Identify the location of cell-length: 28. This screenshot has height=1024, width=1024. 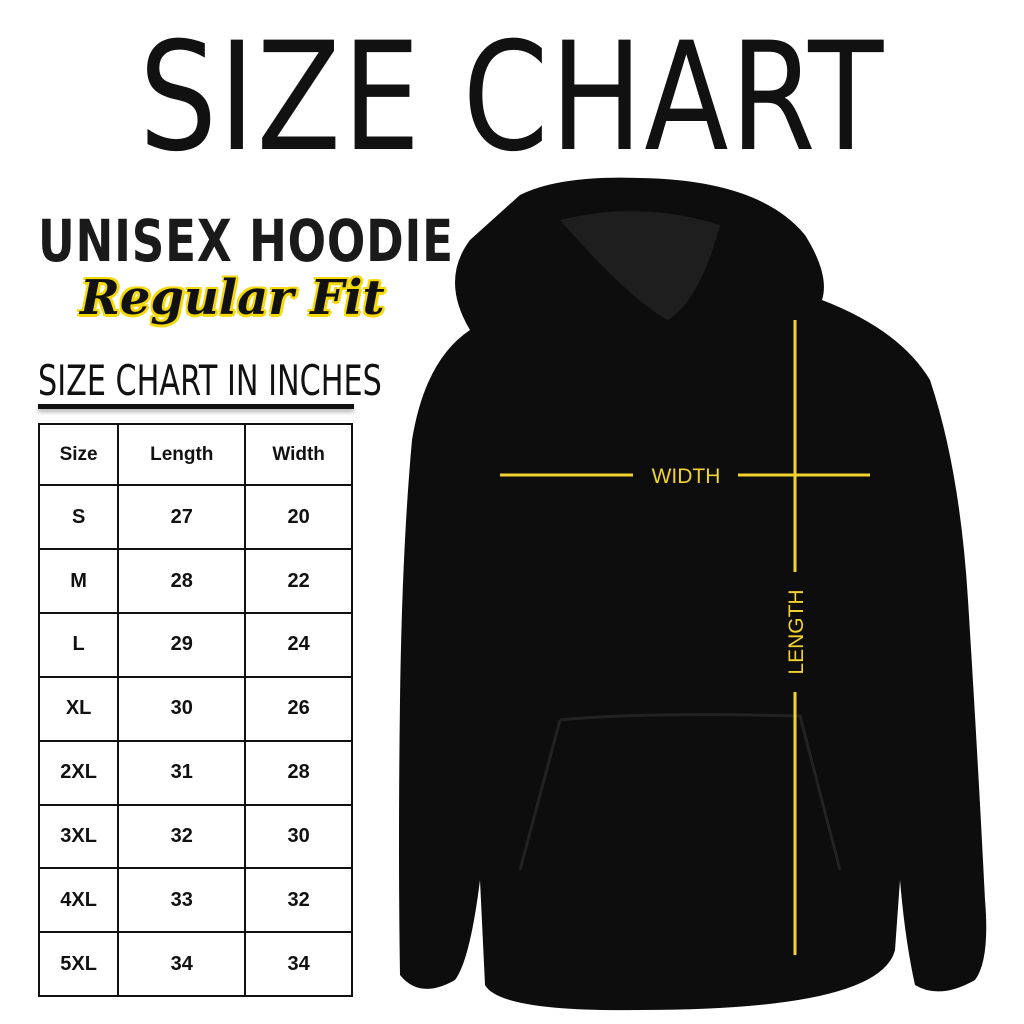
(182, 581).